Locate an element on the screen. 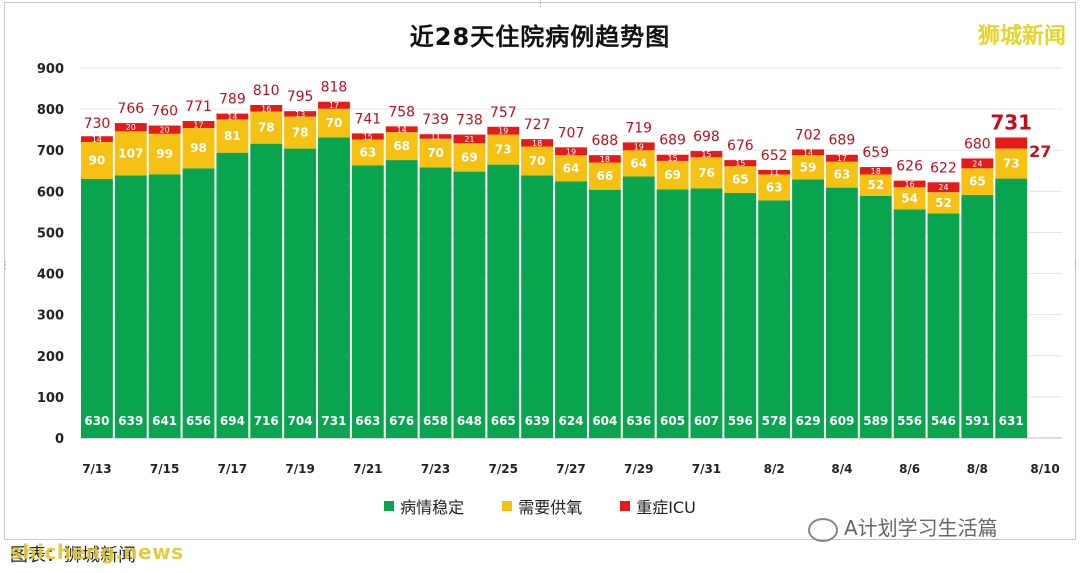 This screenshot has height=573, width=1080. y-tick-label: 400 is located at coordinates (50, 275).